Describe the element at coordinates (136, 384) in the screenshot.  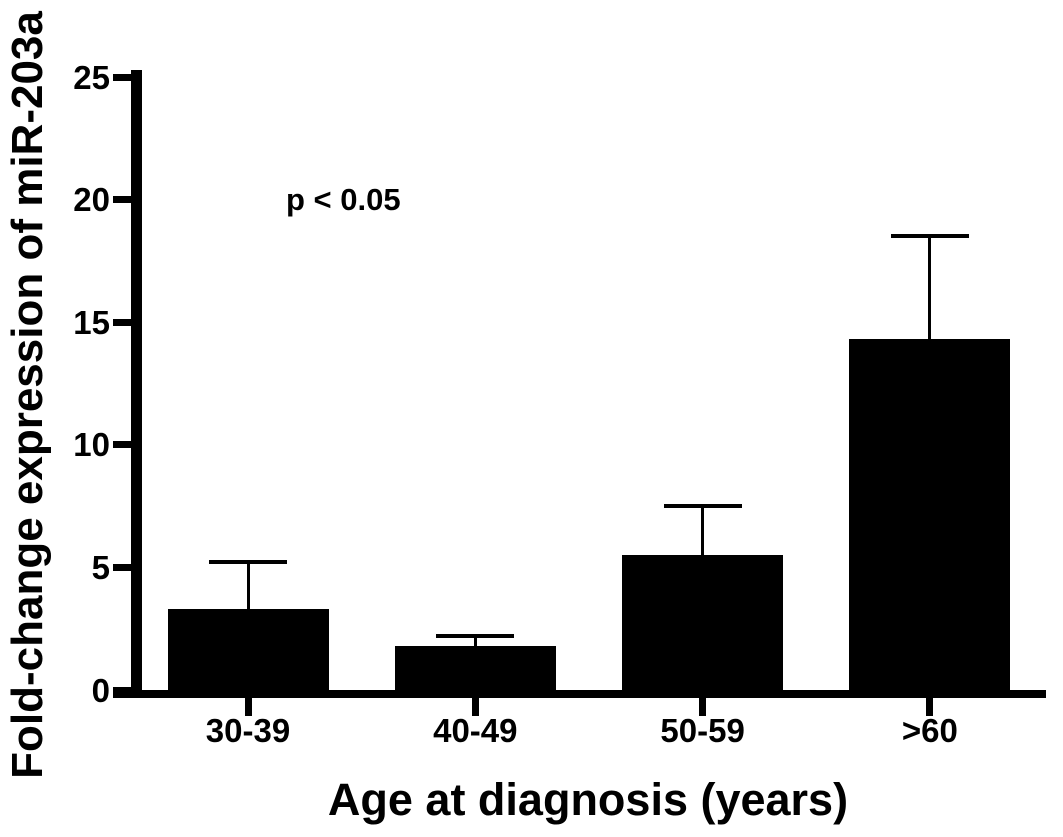
I see `y-axis-line` at that location.